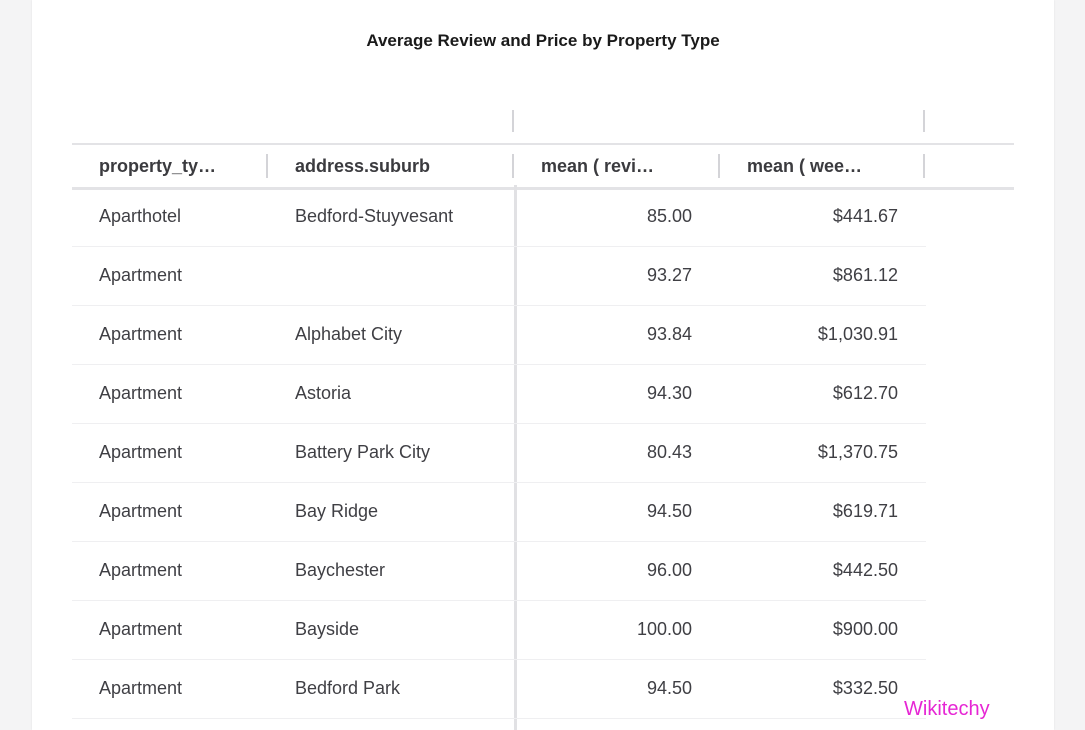  What do you see at coordinates (857, 334) in the screenshot?
I see `cell-mean-price: $1,030.91` at bounding box center [857, 334].